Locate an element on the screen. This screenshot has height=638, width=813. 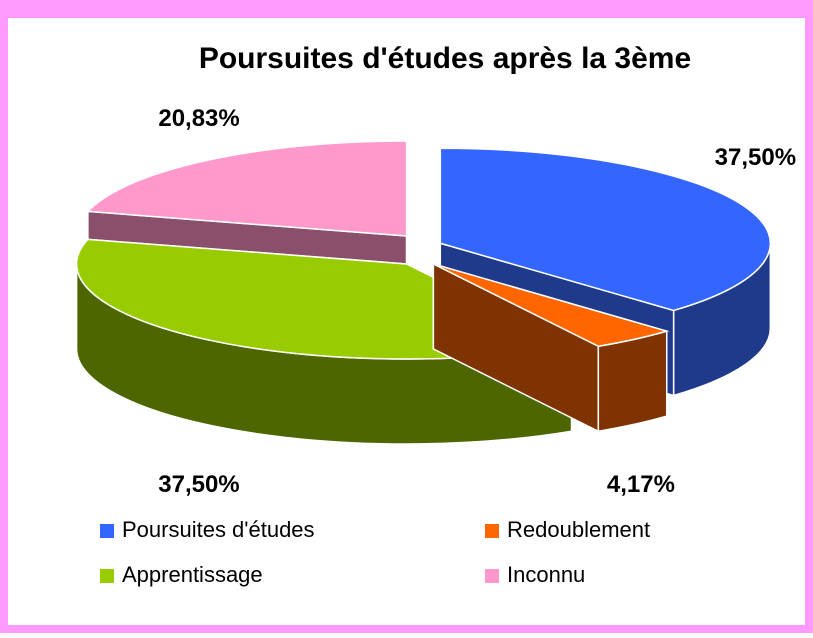
legend-label: Inconnu is located at coordinates (546, 574).